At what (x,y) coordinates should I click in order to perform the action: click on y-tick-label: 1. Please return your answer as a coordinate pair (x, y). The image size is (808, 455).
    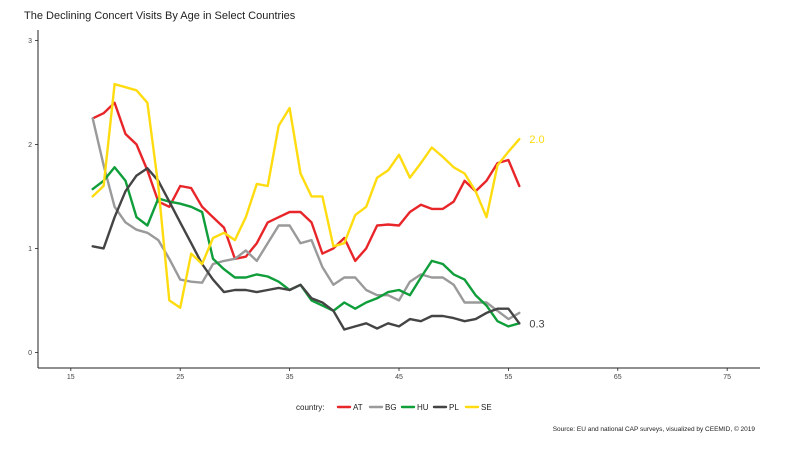
    Looking at the image, I should click on (30, 249).